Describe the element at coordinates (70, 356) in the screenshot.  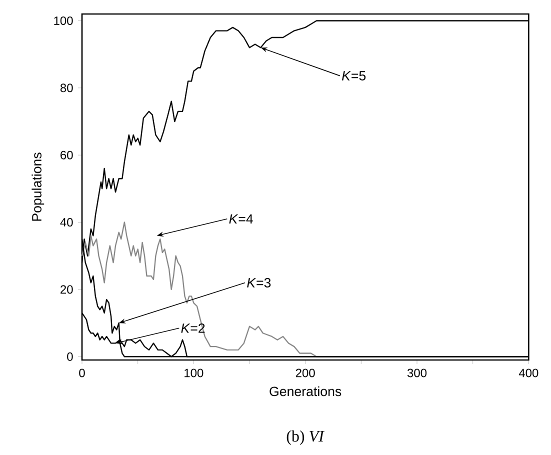
I see `y-tick-label: 0` at that location.